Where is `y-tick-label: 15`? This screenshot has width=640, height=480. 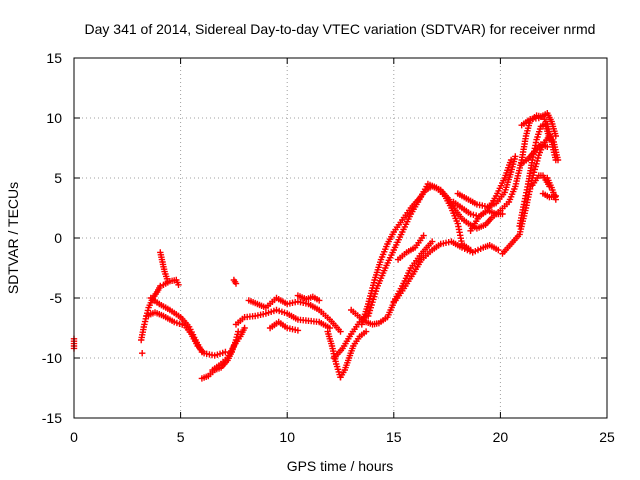 y-tick-label: 15 is located at coordinates (54, 58).